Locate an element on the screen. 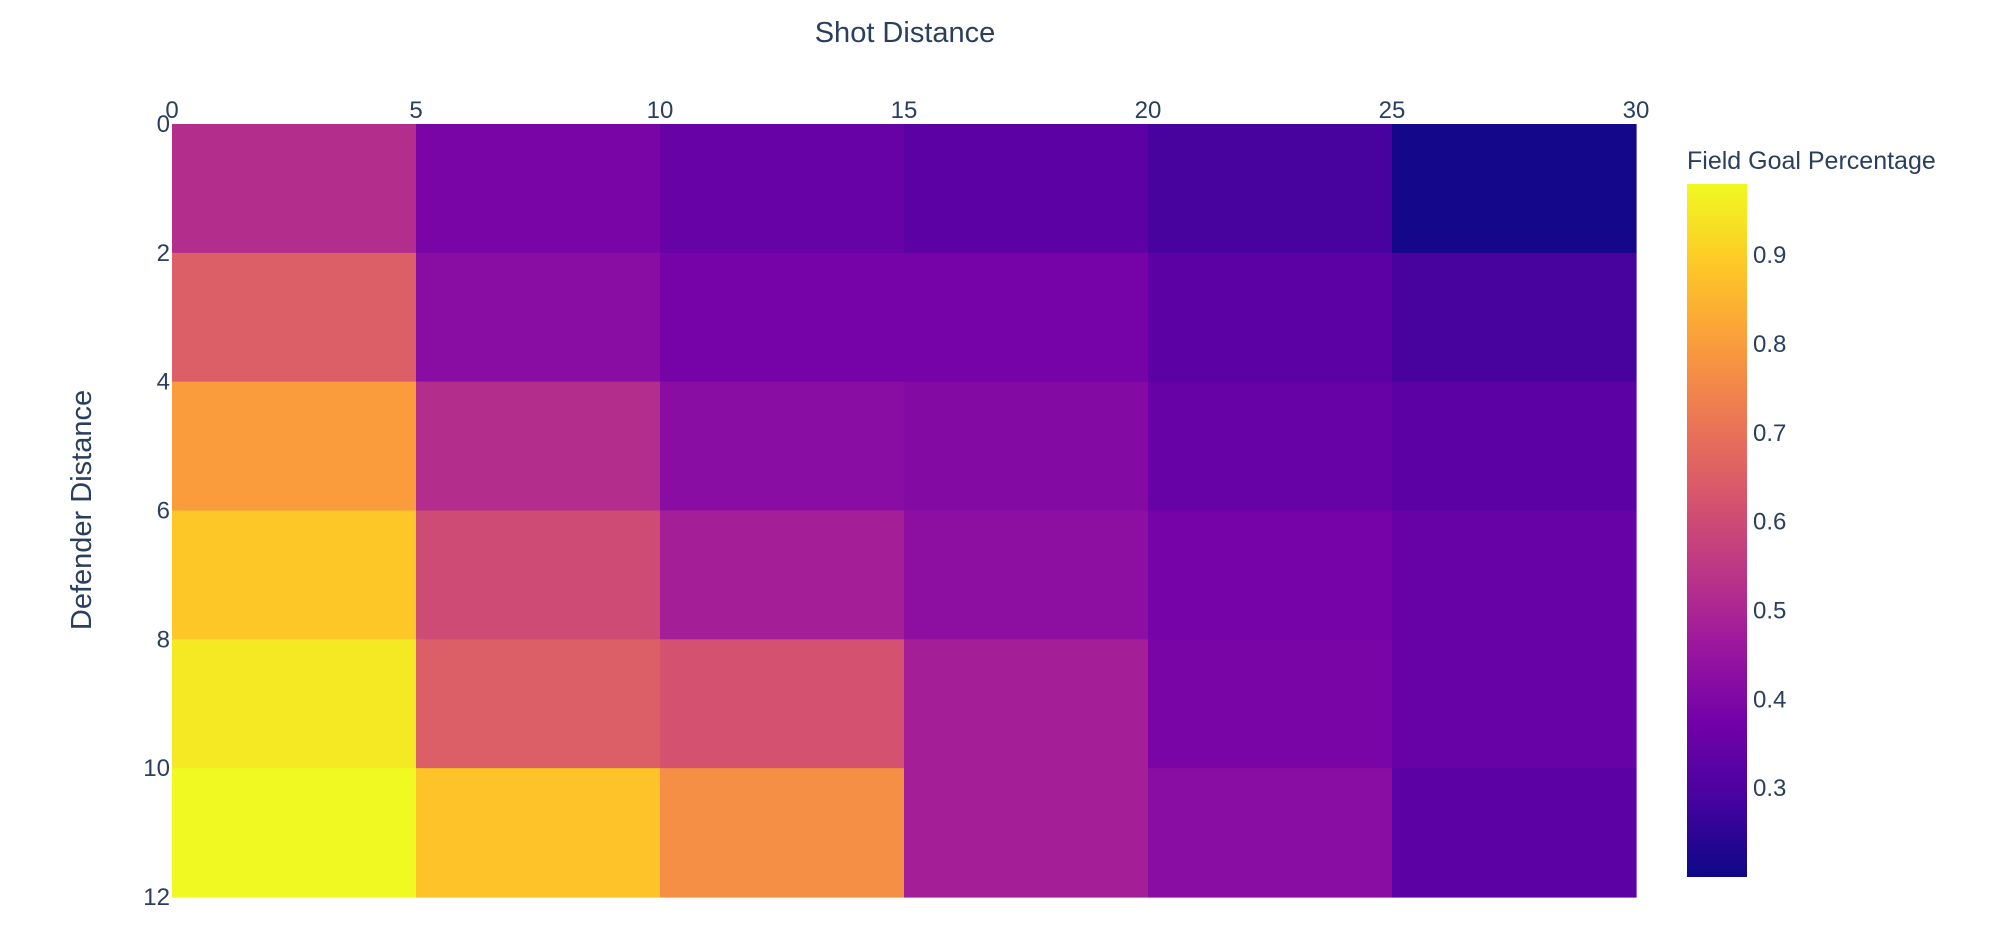 This screenshot has height=952, width=2008. x-tick-label: 10 is located at coordinates (660, 110).